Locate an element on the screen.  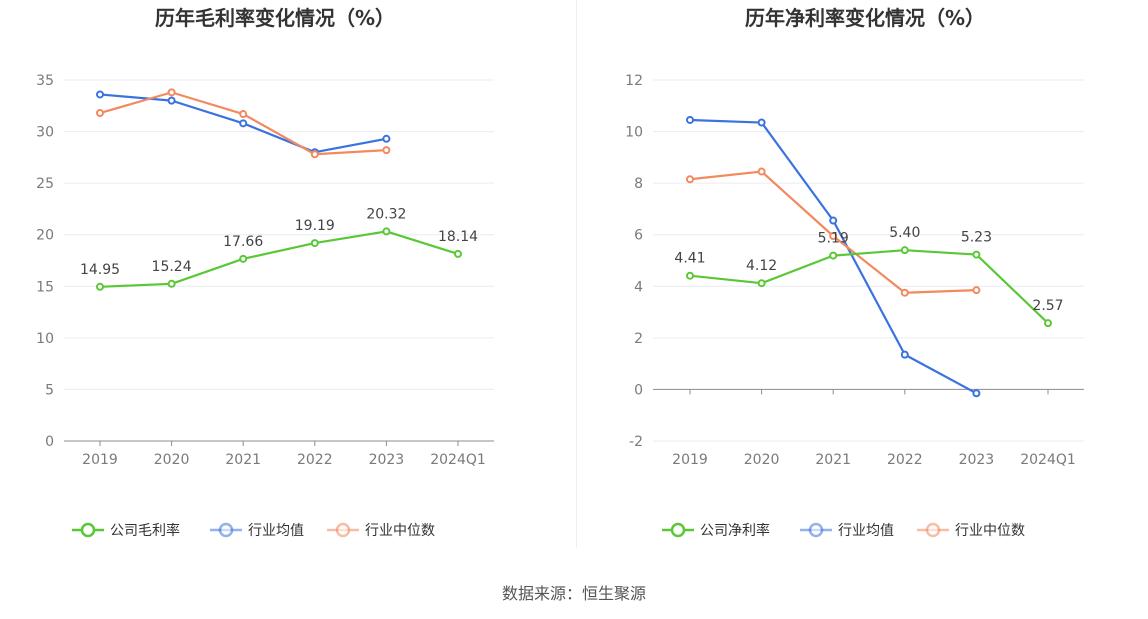
data-label: 20.32 is located at coordinates (386, 214).